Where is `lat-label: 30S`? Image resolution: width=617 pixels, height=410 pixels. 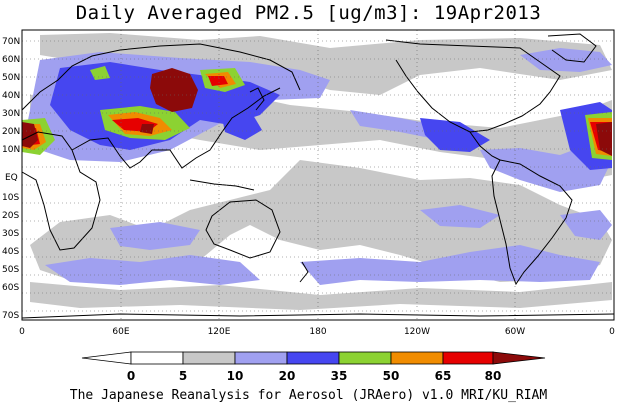 lat-label: 30S is located at coordinates (10, 234).